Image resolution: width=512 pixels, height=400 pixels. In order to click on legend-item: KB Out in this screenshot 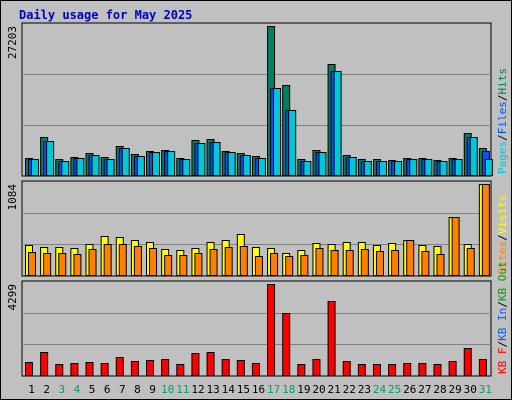, I will do `click(502, 281)`.